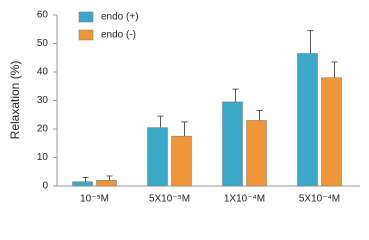 The height and width of the screenshot is (240, 369). Describe the element at coordinates (244, 199) in the screenshot. I see `x-tick-label: 1X10⁻⁴M` at that location.